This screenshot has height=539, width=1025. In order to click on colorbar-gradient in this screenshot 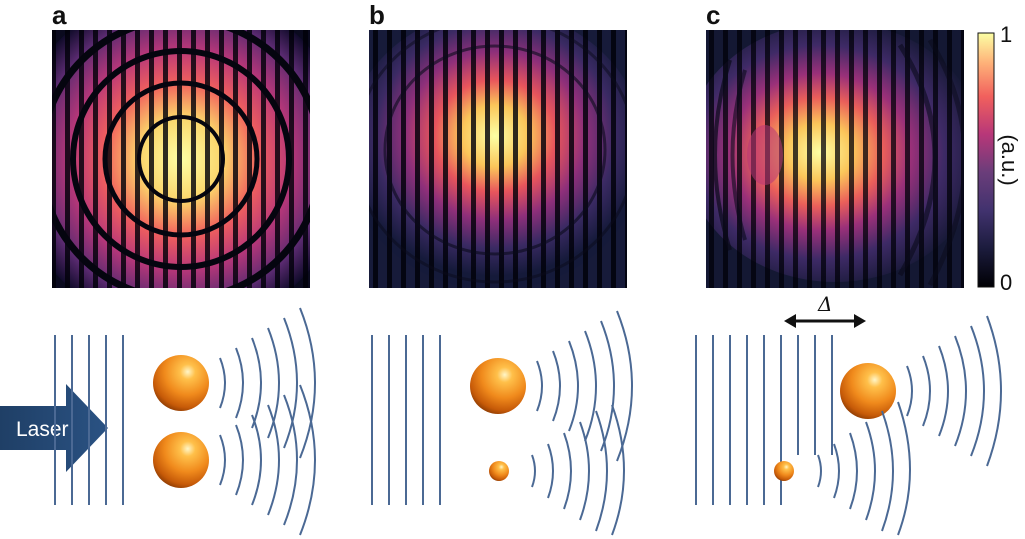, I will do `click(986, 160)`.